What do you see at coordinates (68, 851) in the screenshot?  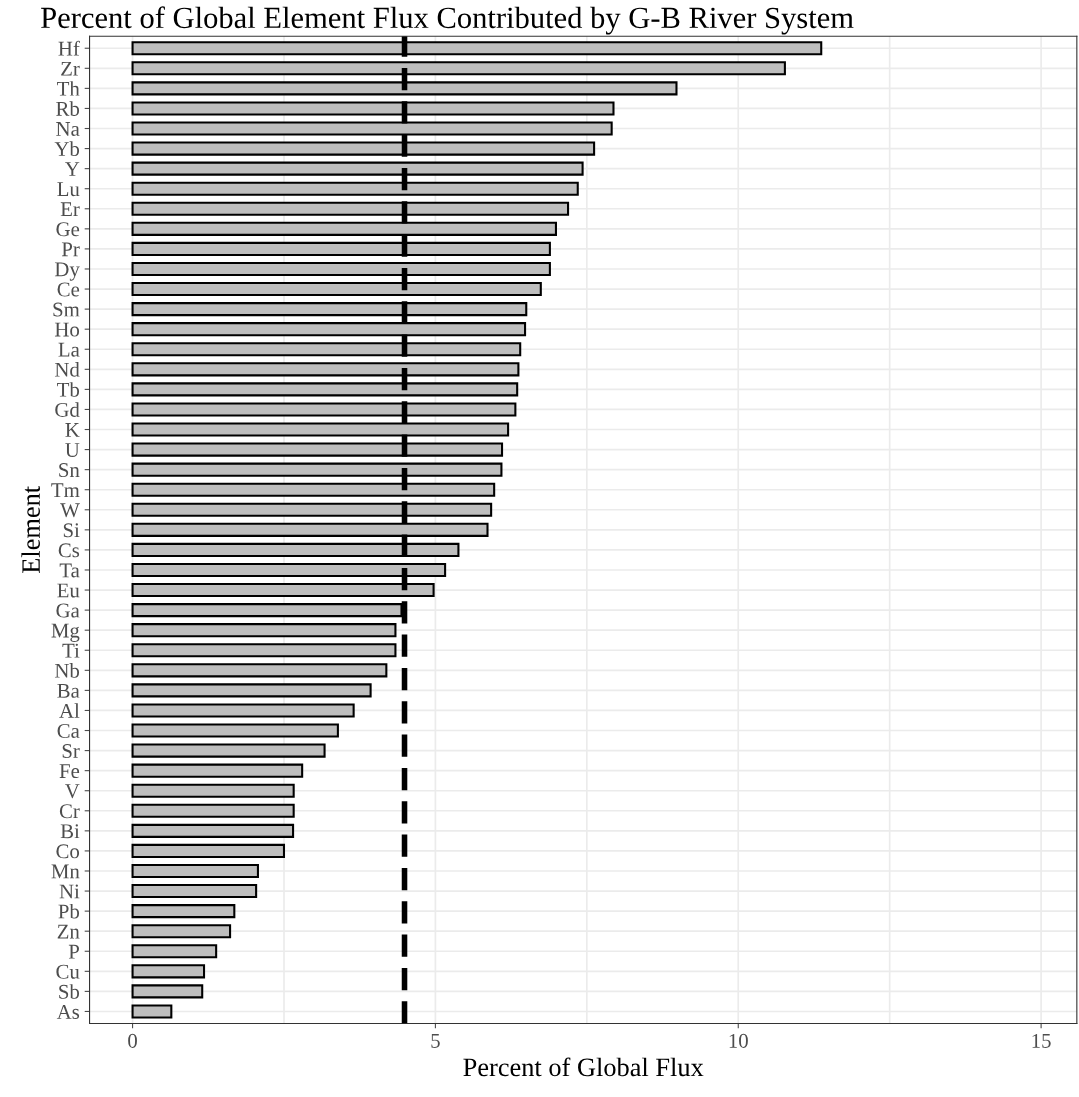 I see `y-tick-label: Co` at bounding box center [68, 851].